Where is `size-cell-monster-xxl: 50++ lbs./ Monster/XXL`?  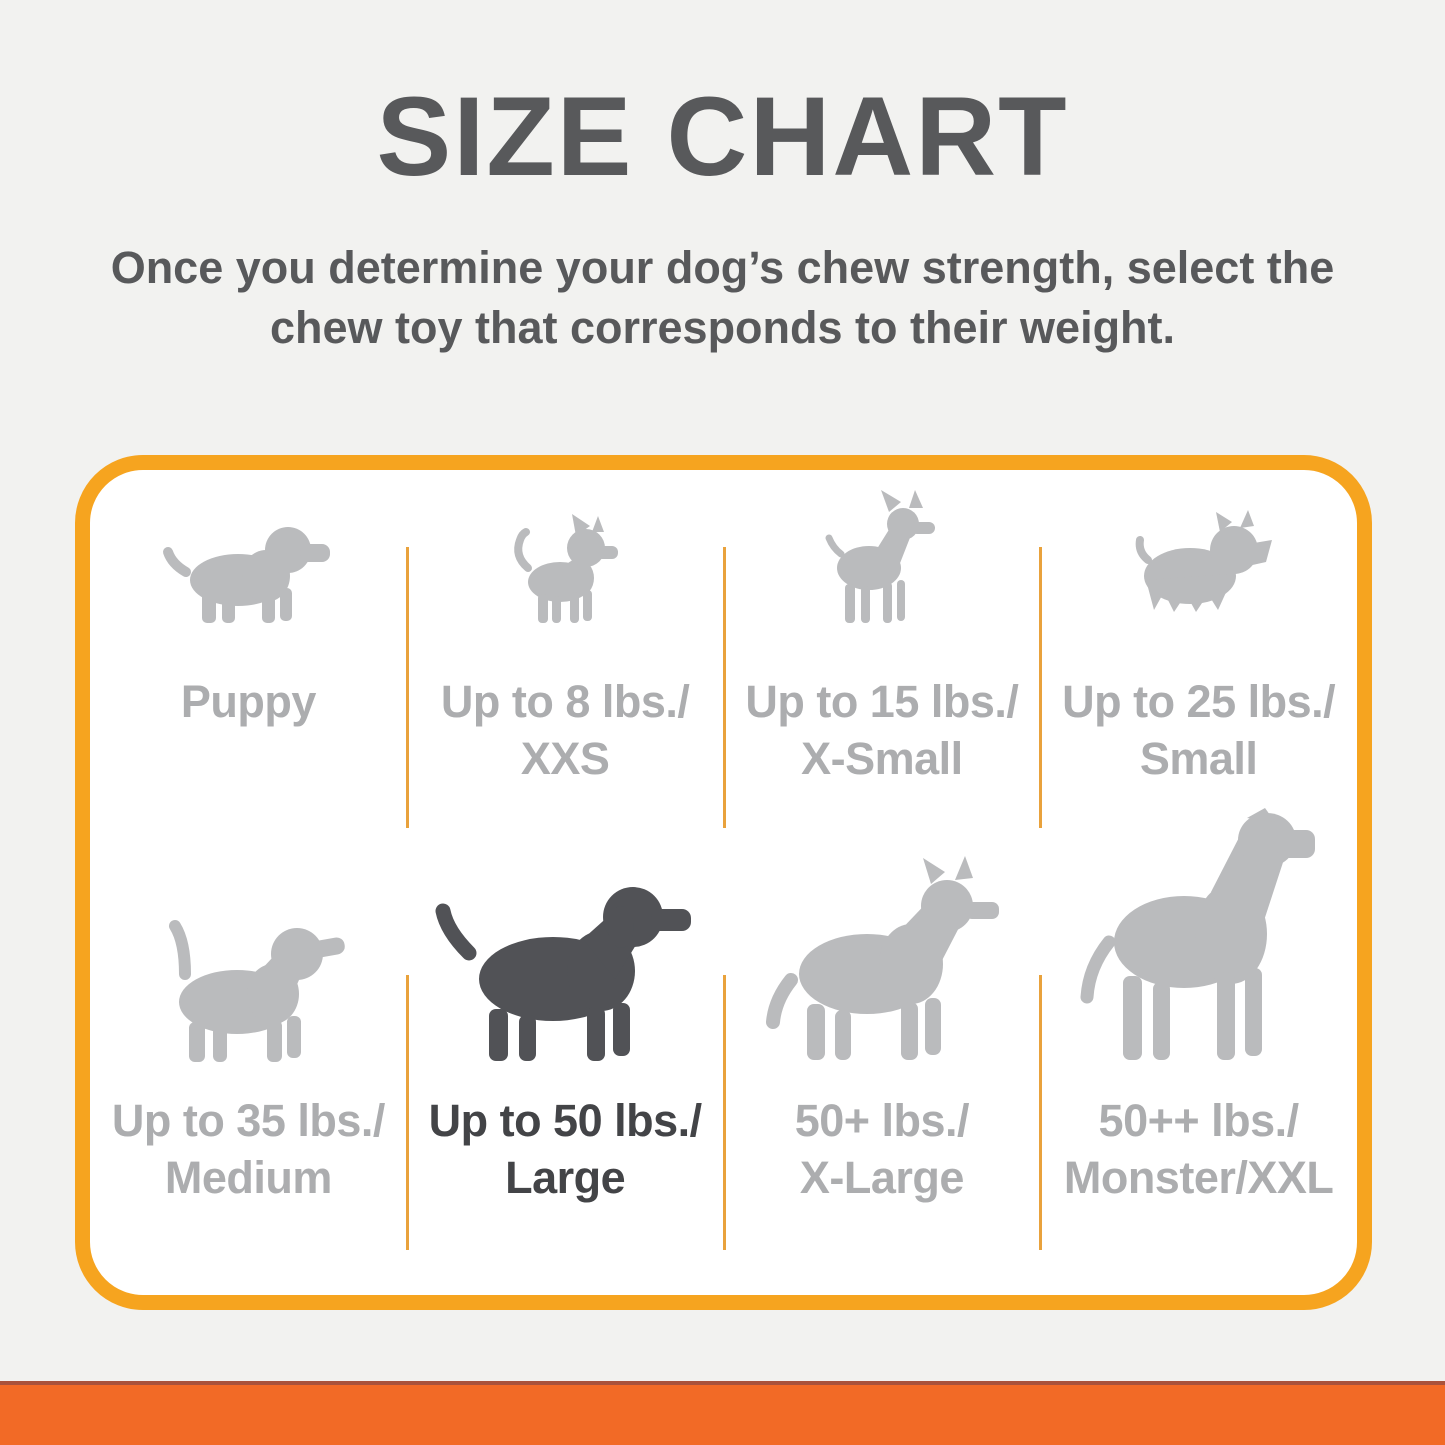 size-cell-monster-xxl: 50++ lbs./ Monster/XXL is located at coordinates (1198, 1051).